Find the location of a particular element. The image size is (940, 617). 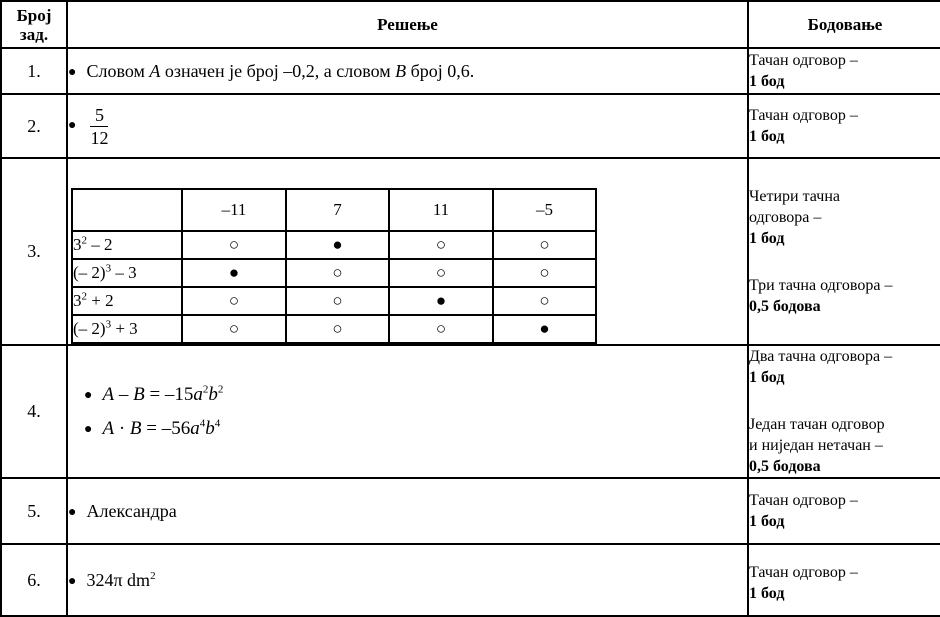

task-row-5: 5. ● Александра Тачан одговор – 1 бод is located at coordinates (470, 511).